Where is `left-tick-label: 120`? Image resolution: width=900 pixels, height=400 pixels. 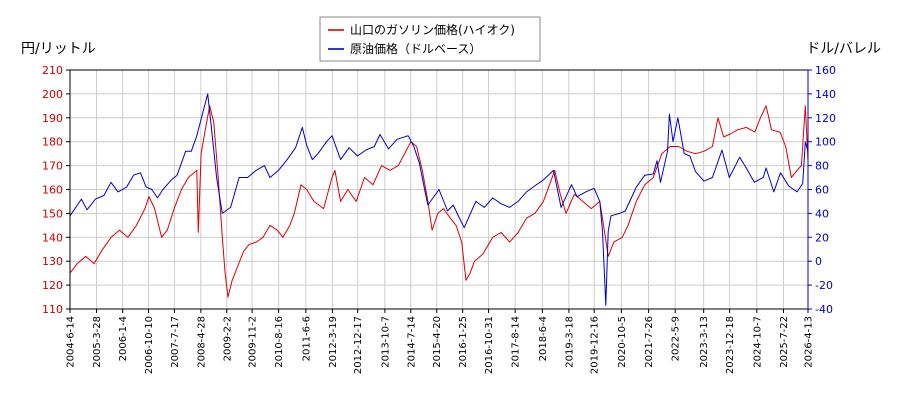 left-tick-label: 120 is located at coordinates (52, 285).